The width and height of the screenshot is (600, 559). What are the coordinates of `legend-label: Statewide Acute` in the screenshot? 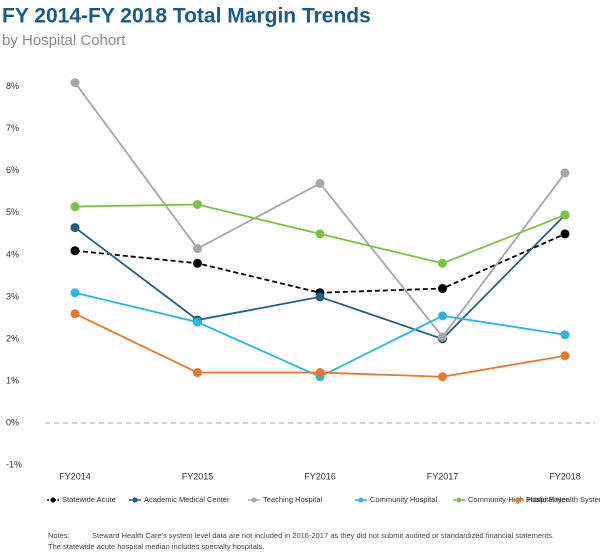 It's located at (89, 499).